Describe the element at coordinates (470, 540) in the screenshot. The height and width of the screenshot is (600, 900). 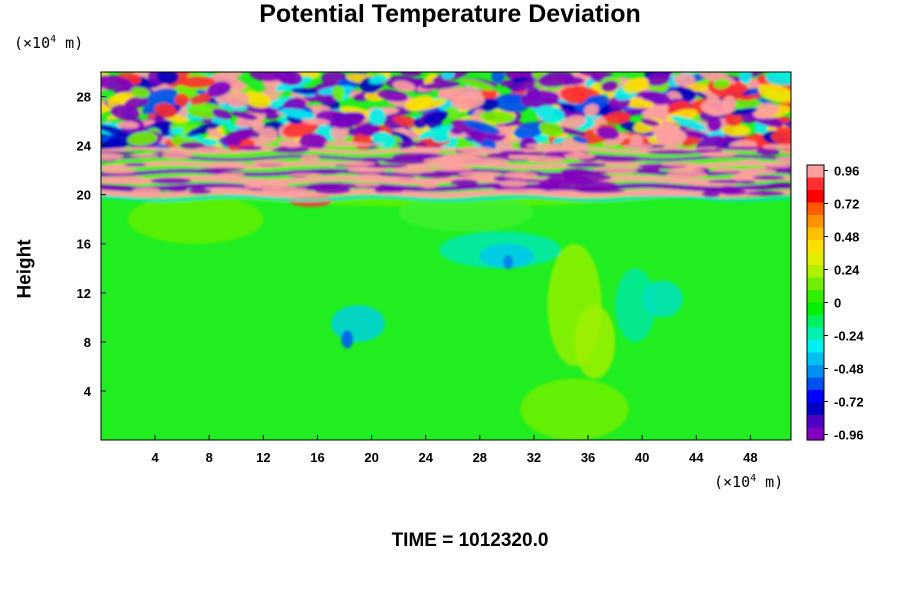
I see `time-label: TIME = 1012320.0` at that location.